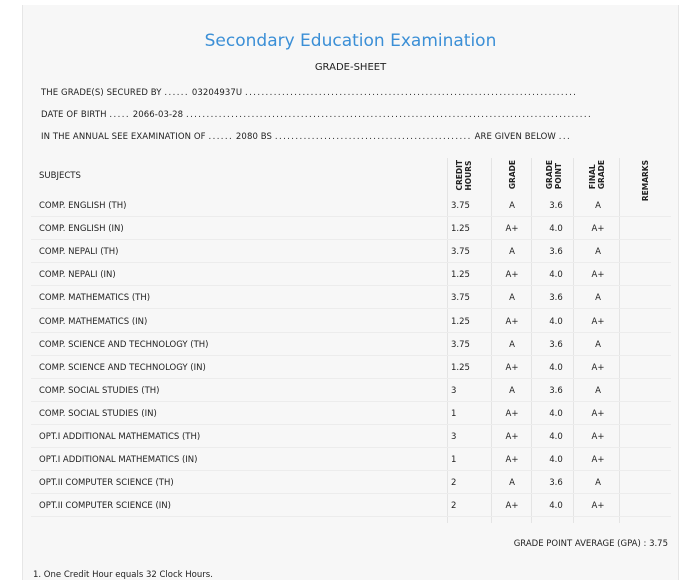  Describe the element at coordinates (515, 137) in the screenshot. I see `given-below-label: ARE GIVEN BELOW` at that location.